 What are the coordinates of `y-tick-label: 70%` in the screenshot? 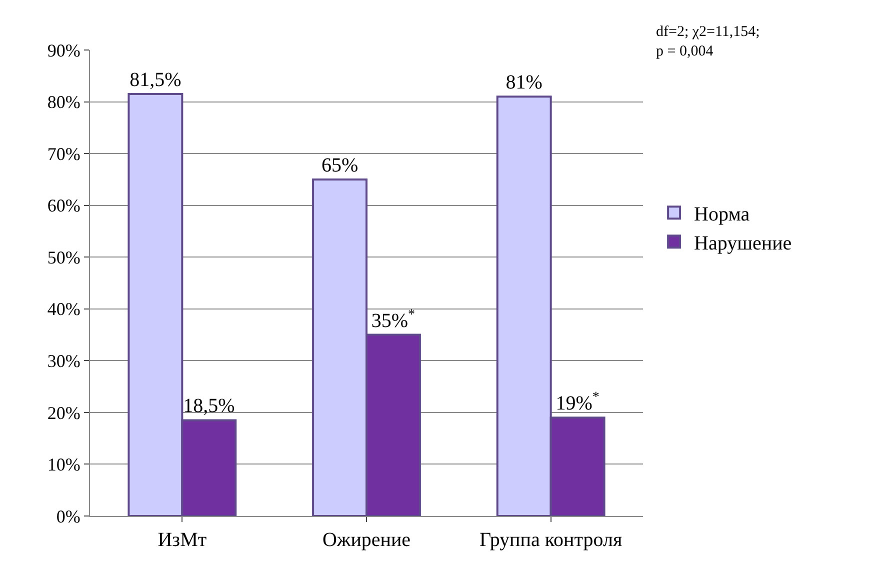 It's located at (63, 154).